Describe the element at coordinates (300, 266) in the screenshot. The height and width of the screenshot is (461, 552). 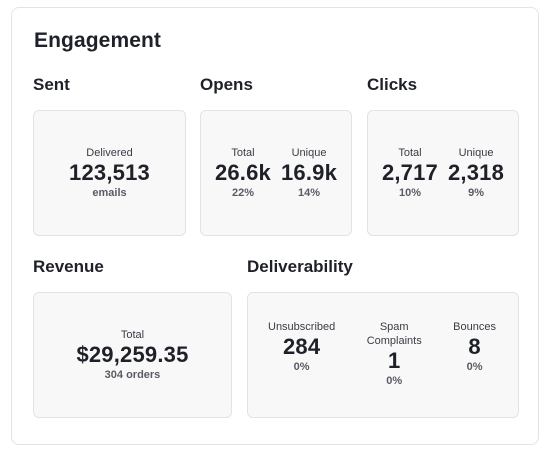
I see `section-title-deliverability: Deliverability` at that location.